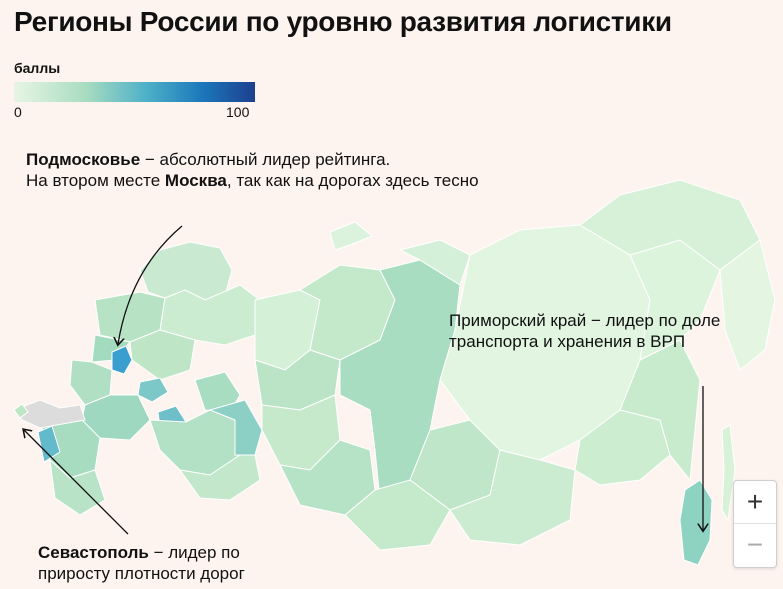  What do you see at coordinates (327, 477) in the screenshot?
I see `region-novosibirsk-altai` at bounding box center [327, 477].